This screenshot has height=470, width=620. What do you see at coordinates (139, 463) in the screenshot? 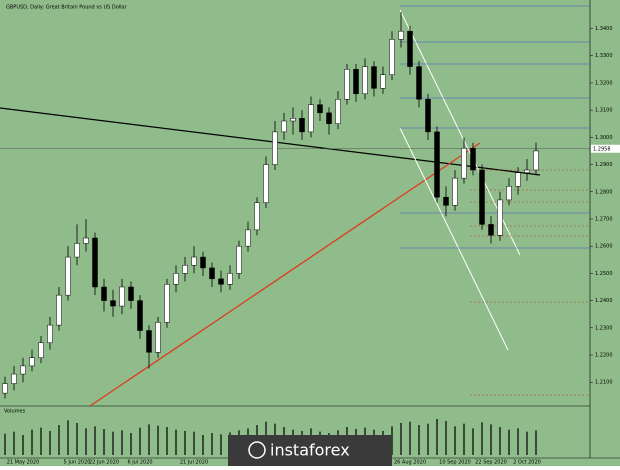
I see `x-tick-label: 6 Jul 2020` at bounding box center [139, 463].